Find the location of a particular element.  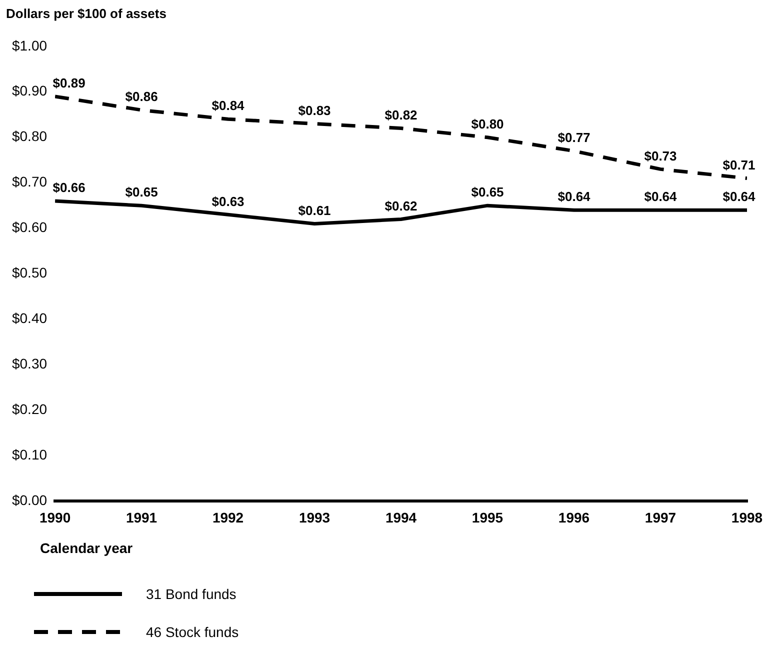

data-label: $0.84 is located at coordinates (229, 106).